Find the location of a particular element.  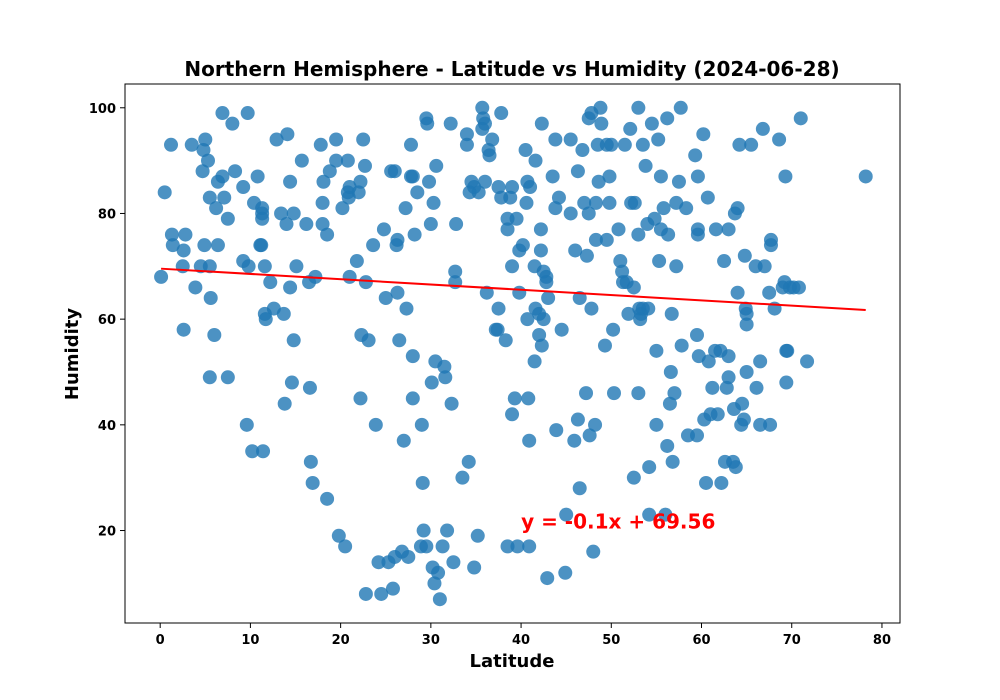

y-tick-label: 100 is located at coordinates (102, 109).